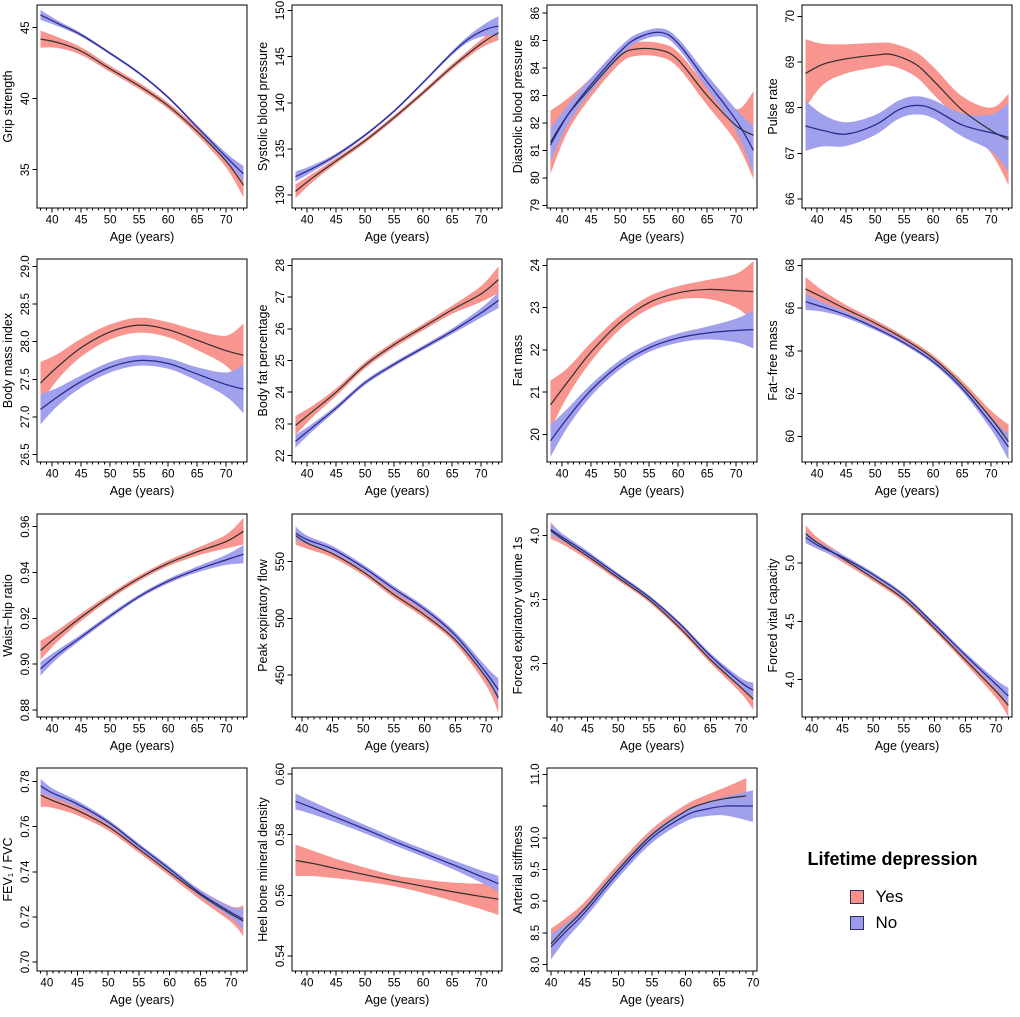  I want to click on y-axis-title: Forced vital capacity, so click(773, 614).